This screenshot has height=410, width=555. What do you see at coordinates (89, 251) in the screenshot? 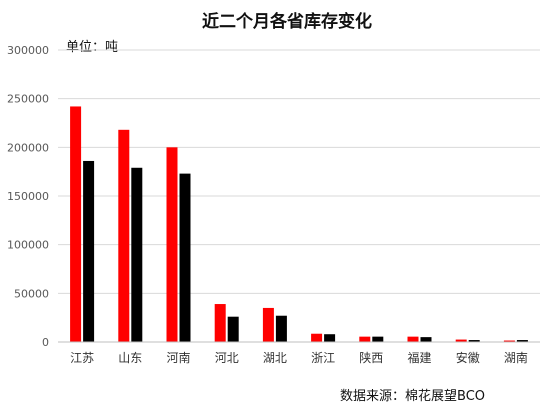
I see `bar-series-2-江苏` at bounding box center [89, 251].